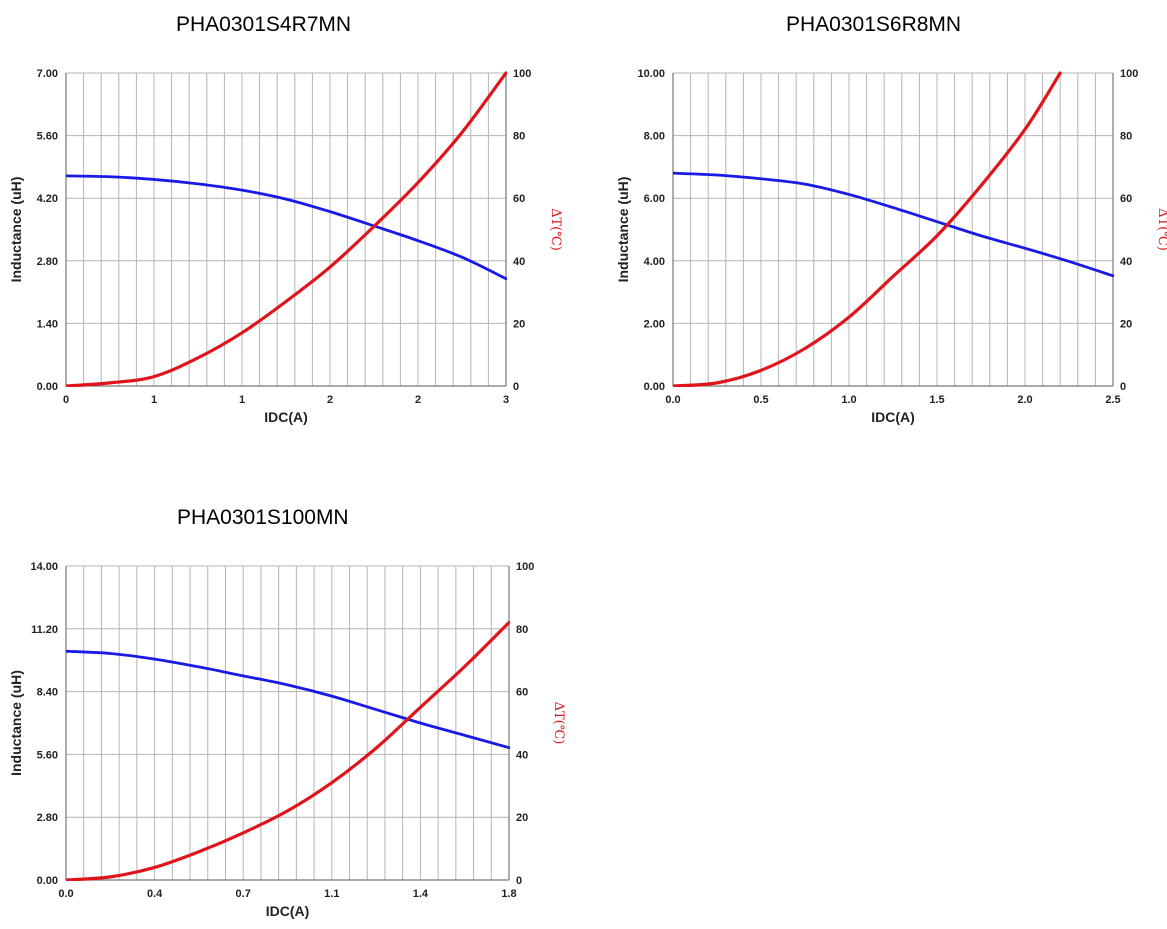 The width and height of the screenshot is (1167, 929). Describe the element at coordinates (421, 894) in the screenshot. I see `x-tick-label: 1.4` at that location.